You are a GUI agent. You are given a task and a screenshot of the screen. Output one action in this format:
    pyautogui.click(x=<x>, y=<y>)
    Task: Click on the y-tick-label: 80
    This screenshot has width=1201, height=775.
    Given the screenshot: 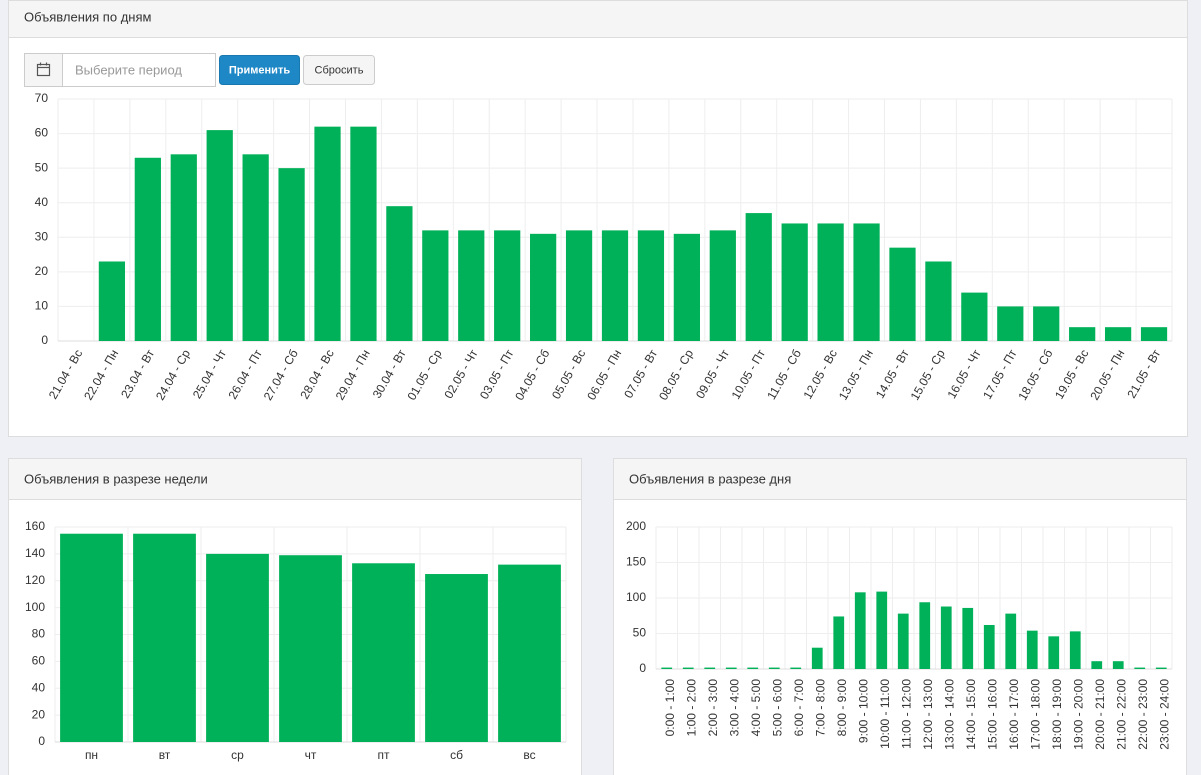 What is the action you would take?
    pyautogui.click(x=39, y=634)
    